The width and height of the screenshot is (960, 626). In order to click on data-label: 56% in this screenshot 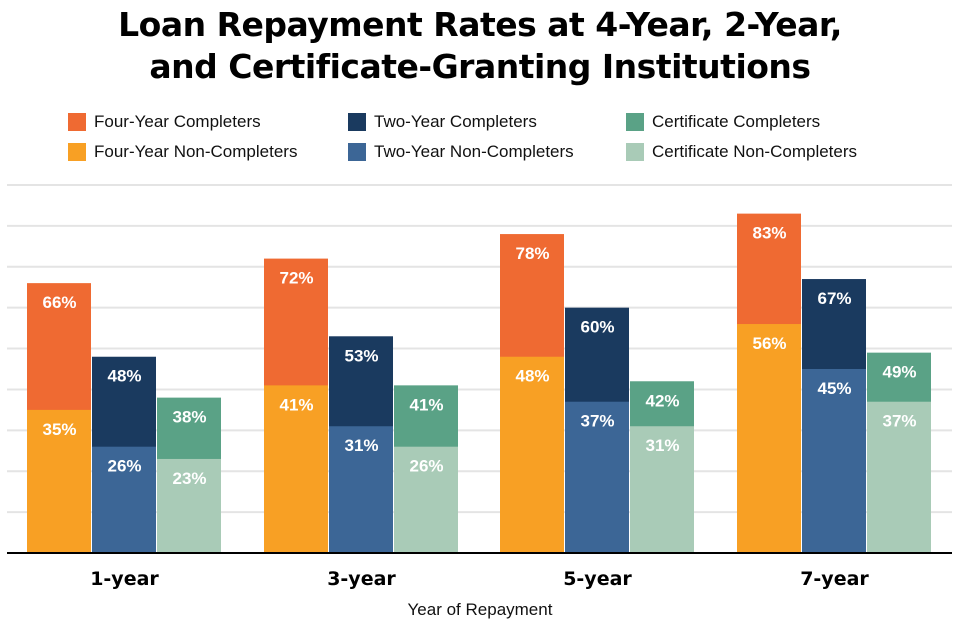, I will do `click(769, 343)`.